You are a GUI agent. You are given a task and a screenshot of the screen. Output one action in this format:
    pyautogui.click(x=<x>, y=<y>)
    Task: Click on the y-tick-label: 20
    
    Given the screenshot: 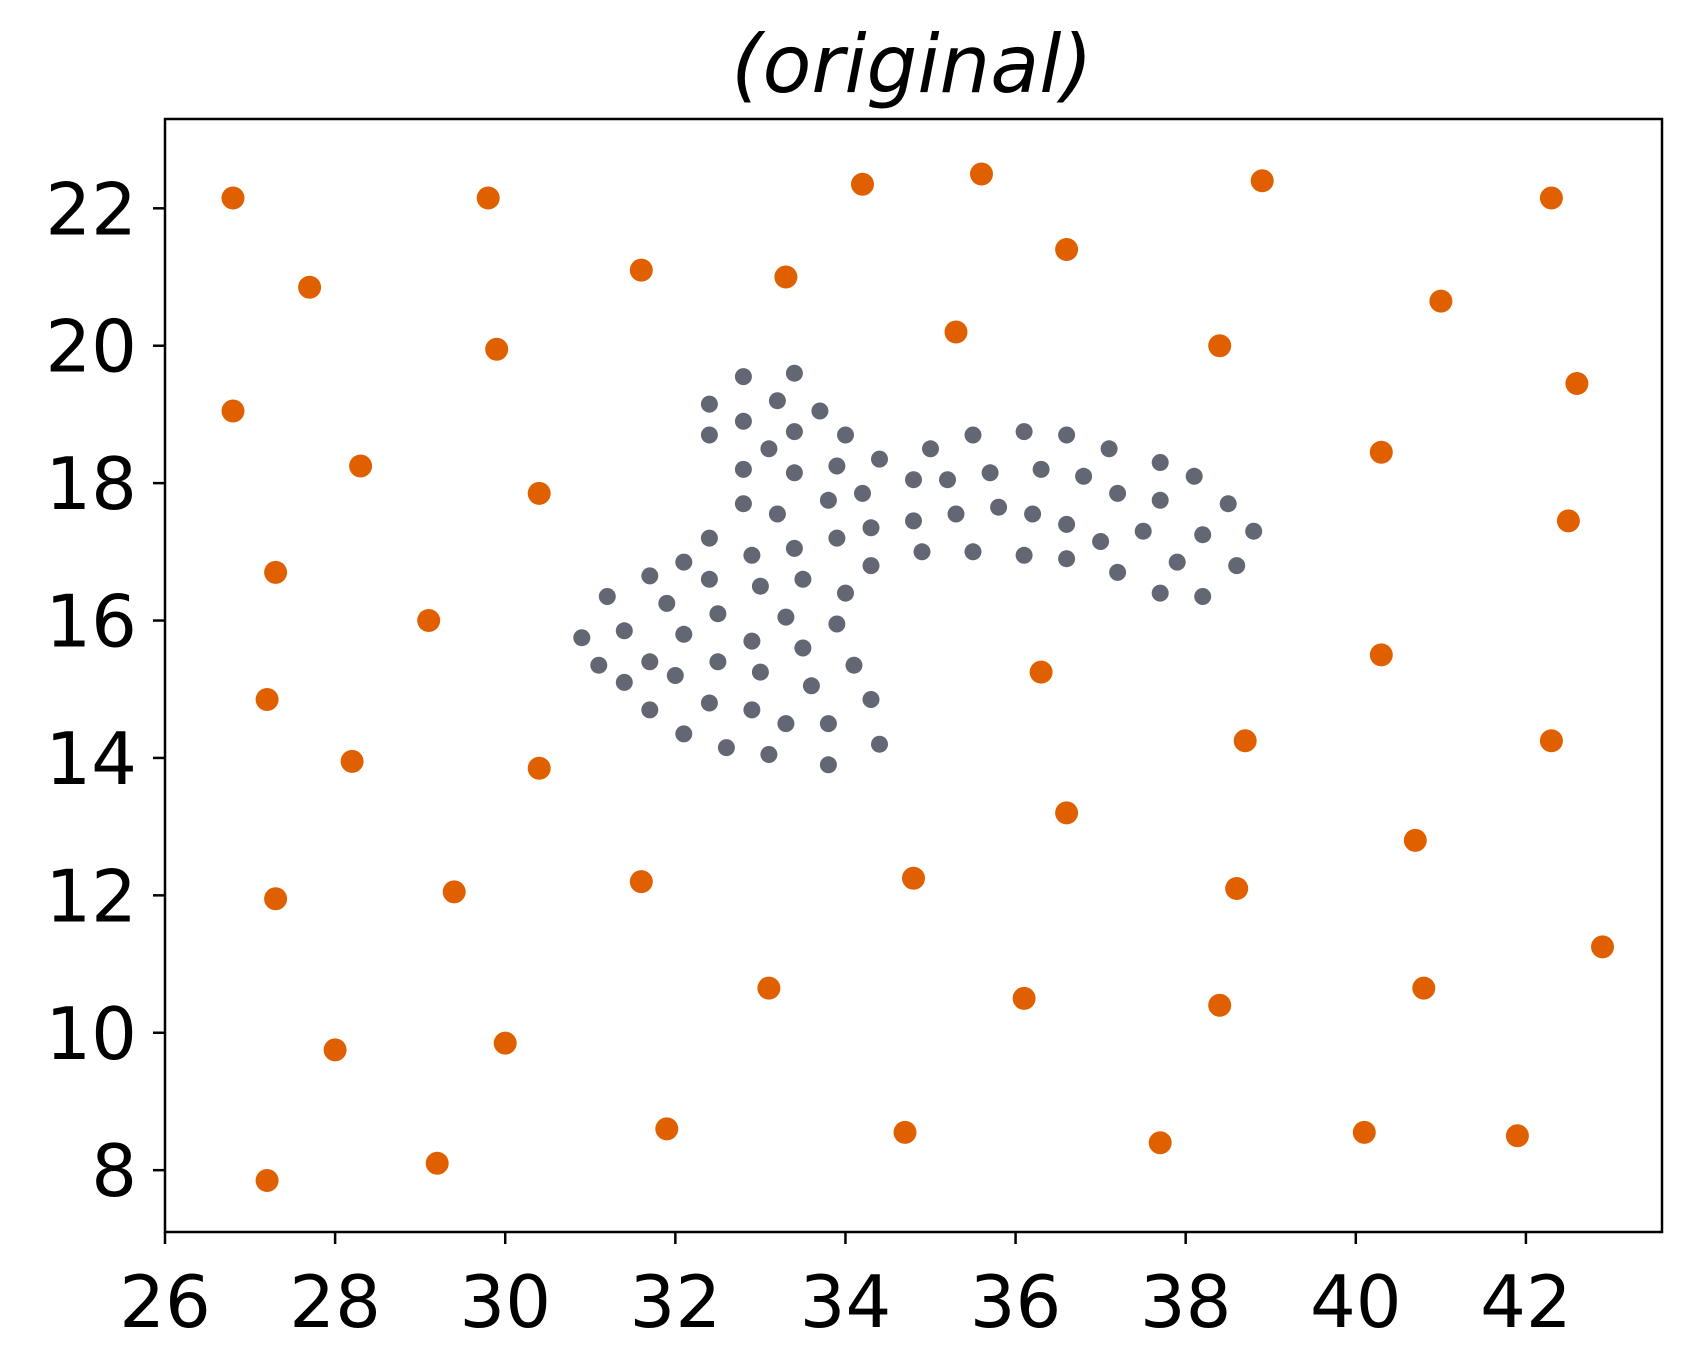 What is the action you would take?
    pyautogui.click(x=91, y=347)
    